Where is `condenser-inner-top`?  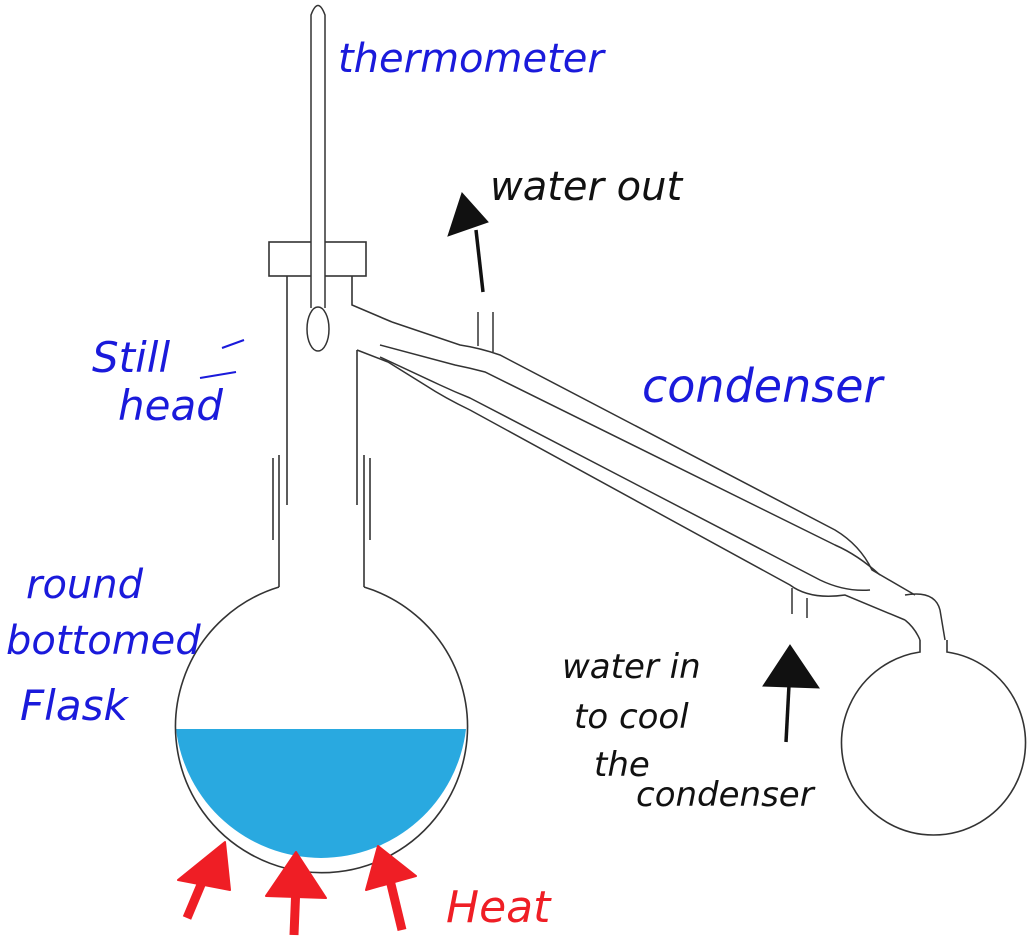
condenser-inner-top is located at coordinates (630, 460).